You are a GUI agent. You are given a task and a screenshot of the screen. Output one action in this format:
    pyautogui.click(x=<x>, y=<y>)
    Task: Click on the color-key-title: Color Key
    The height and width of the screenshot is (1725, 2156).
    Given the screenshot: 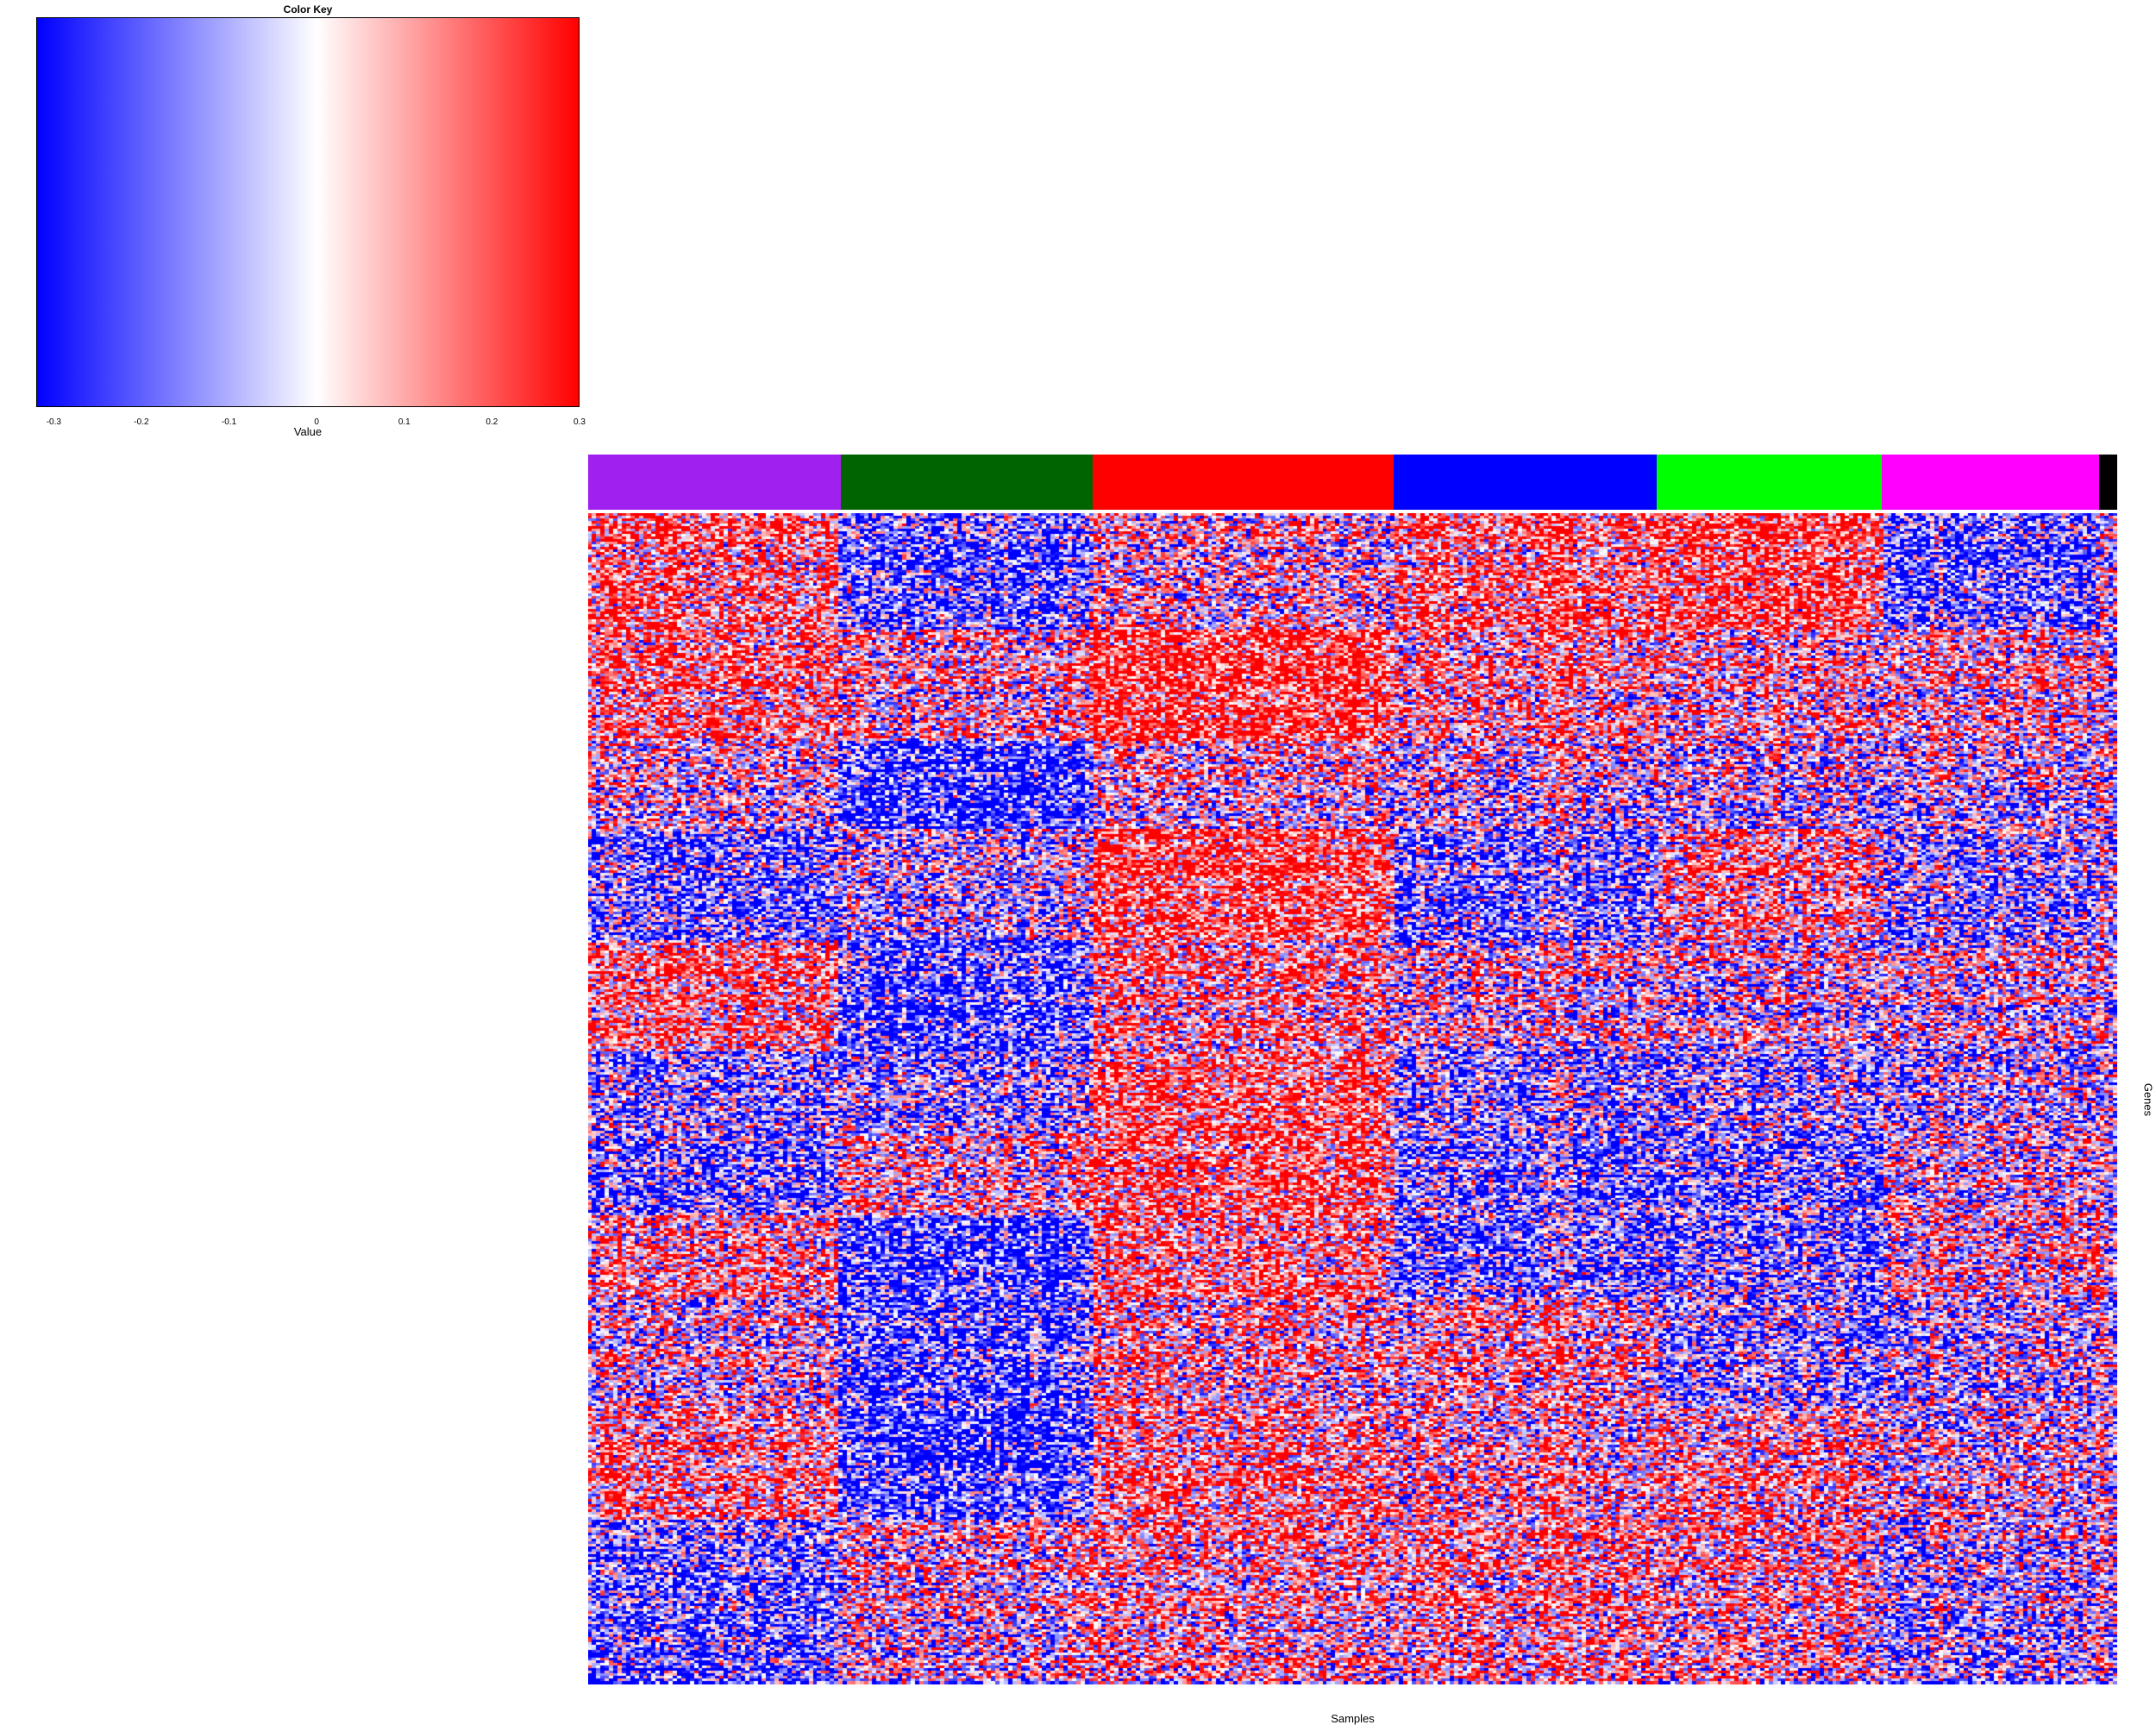 What is the action you would take?
    pyautogui.click(x=308, y=10)
    